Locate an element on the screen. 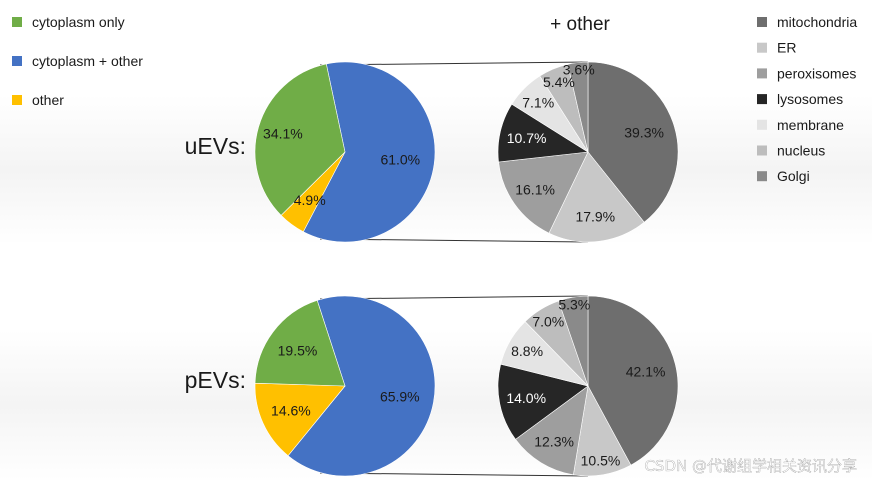 This screenshot has width=872, height=484. data-label-uevs-cytoplasm-only: 34.1% is located at coordinates (283, 134).